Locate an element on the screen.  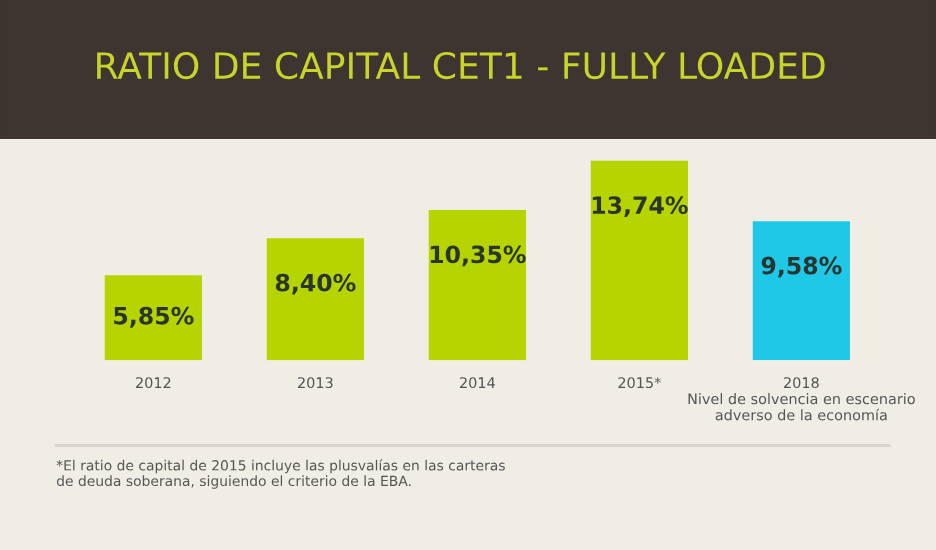
data-label: 10,35% is located at coordinates (478, 256).